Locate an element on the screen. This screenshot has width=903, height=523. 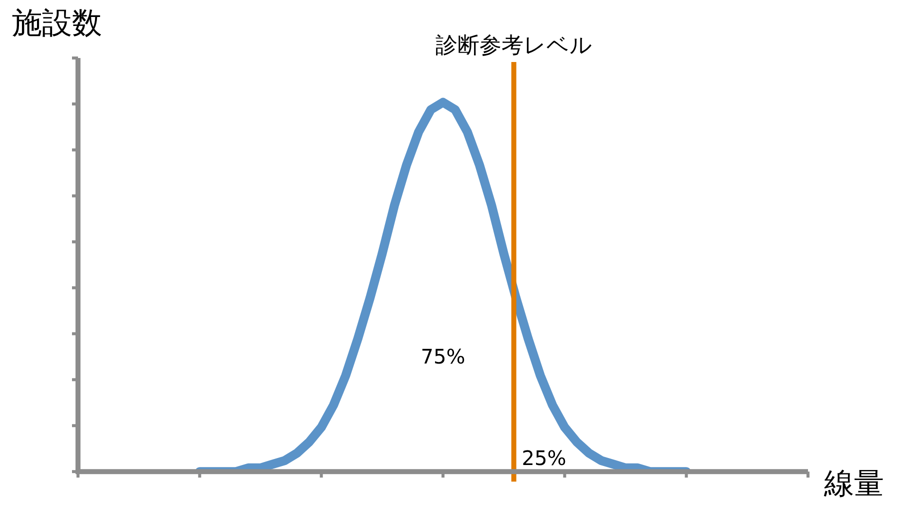
annotation: 25% is located at coordinates (544, 458).